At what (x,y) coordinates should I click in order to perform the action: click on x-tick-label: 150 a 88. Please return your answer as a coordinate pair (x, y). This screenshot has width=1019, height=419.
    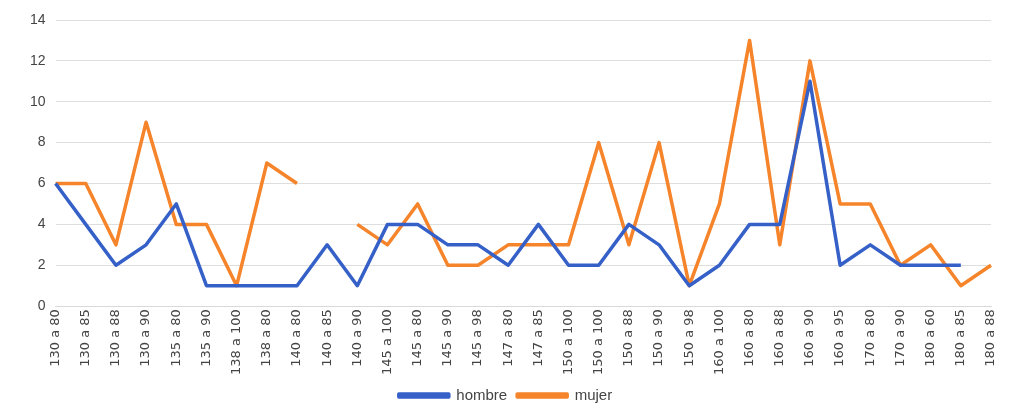
    Looking at the image, I should click on (628, 338).